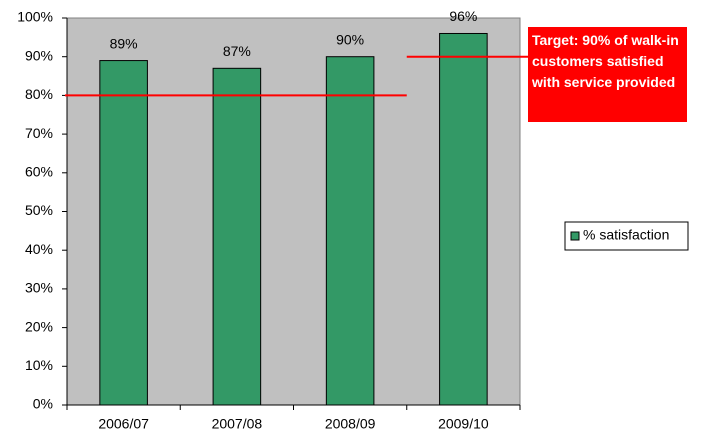 The width and height of the screenshot is (707, 437). Describe the element at coordinates (39, 288) in the screenshot. I see `y-tick-label: 30%` at that location.